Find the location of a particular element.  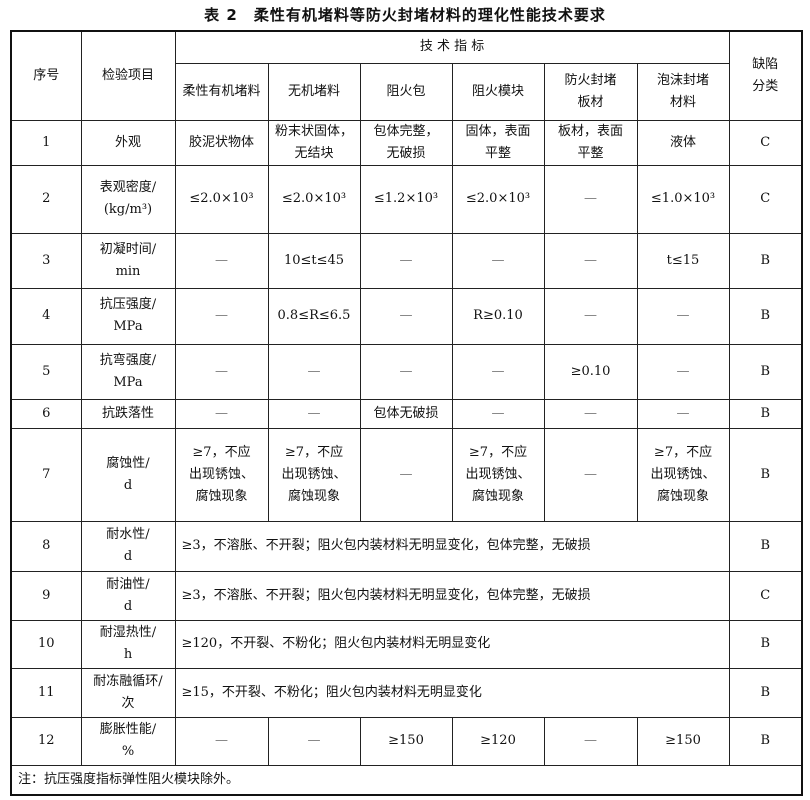

table-row: 12 膨胀性能/% — — ≥150 ≥120— ≥150 B is located at coordinates (406, 741).